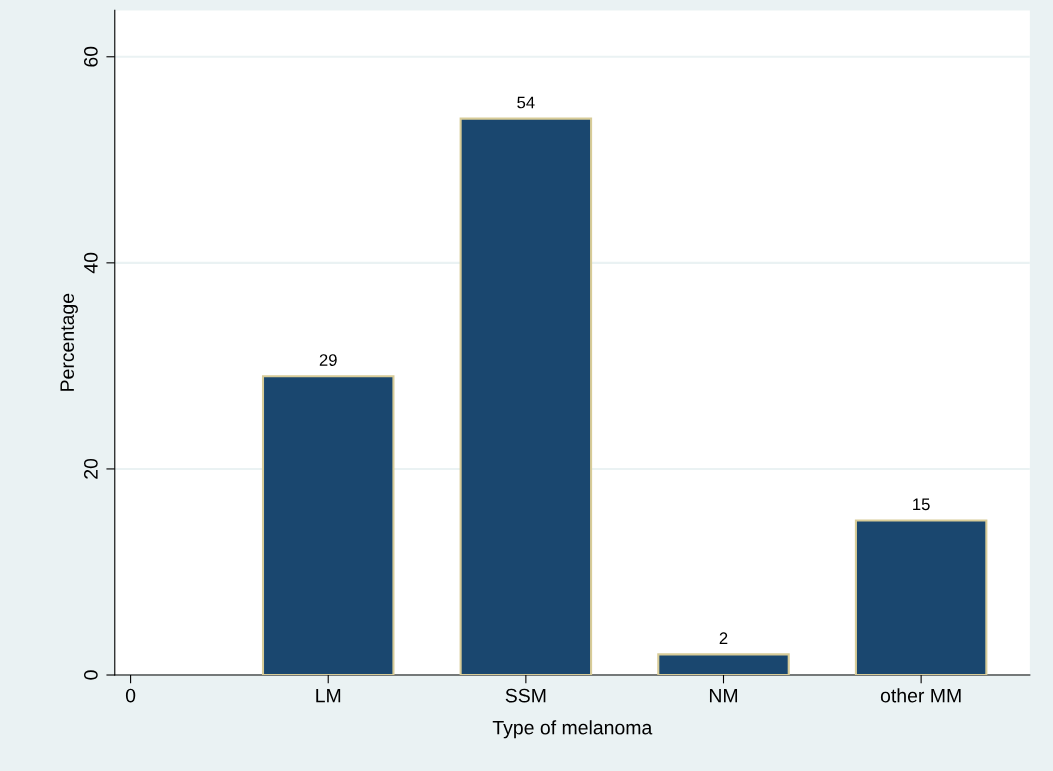 This screenshot has width=1053, height=771. What do you see at coordinates (526, 102) in the screenshot?
I see `data-label: 54` at bounding box center [526, 102].